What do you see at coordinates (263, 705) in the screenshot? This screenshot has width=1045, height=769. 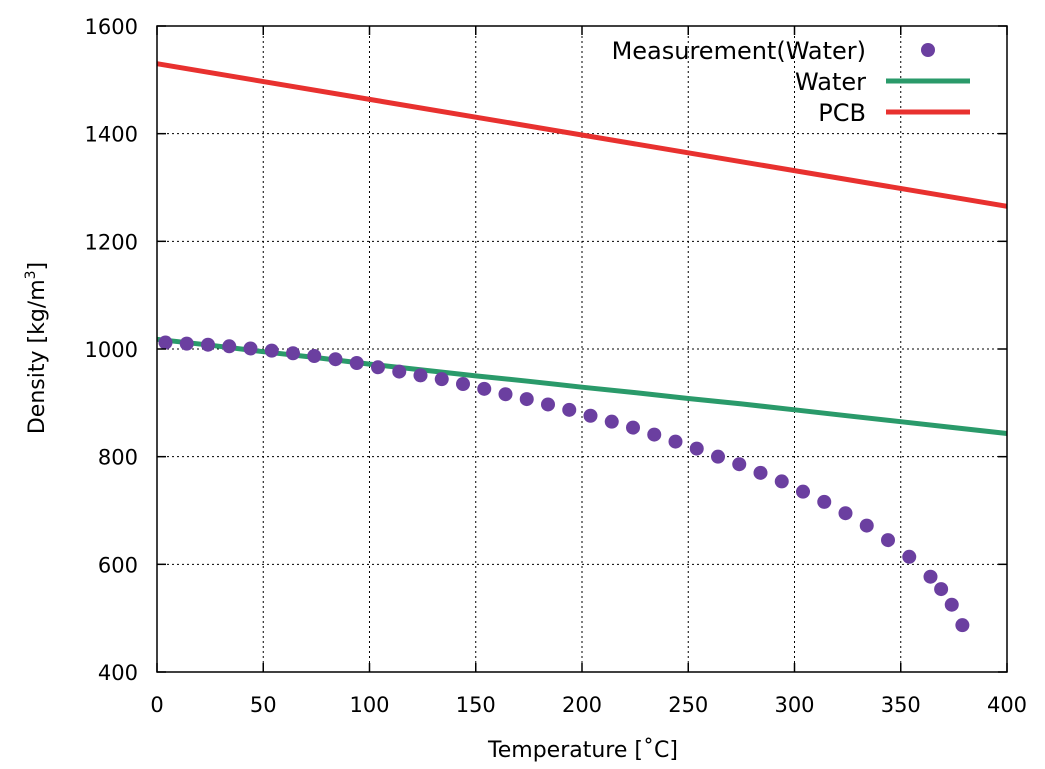 I see `x-tick-label: 50` at bounding box center [263, 705].